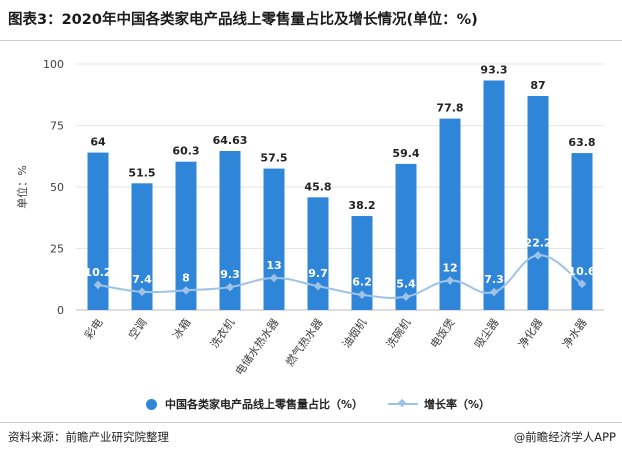 This screenshot has height=458, width=622. I want to click on x-tick-label: 电储水热水器, so click(256, 347).